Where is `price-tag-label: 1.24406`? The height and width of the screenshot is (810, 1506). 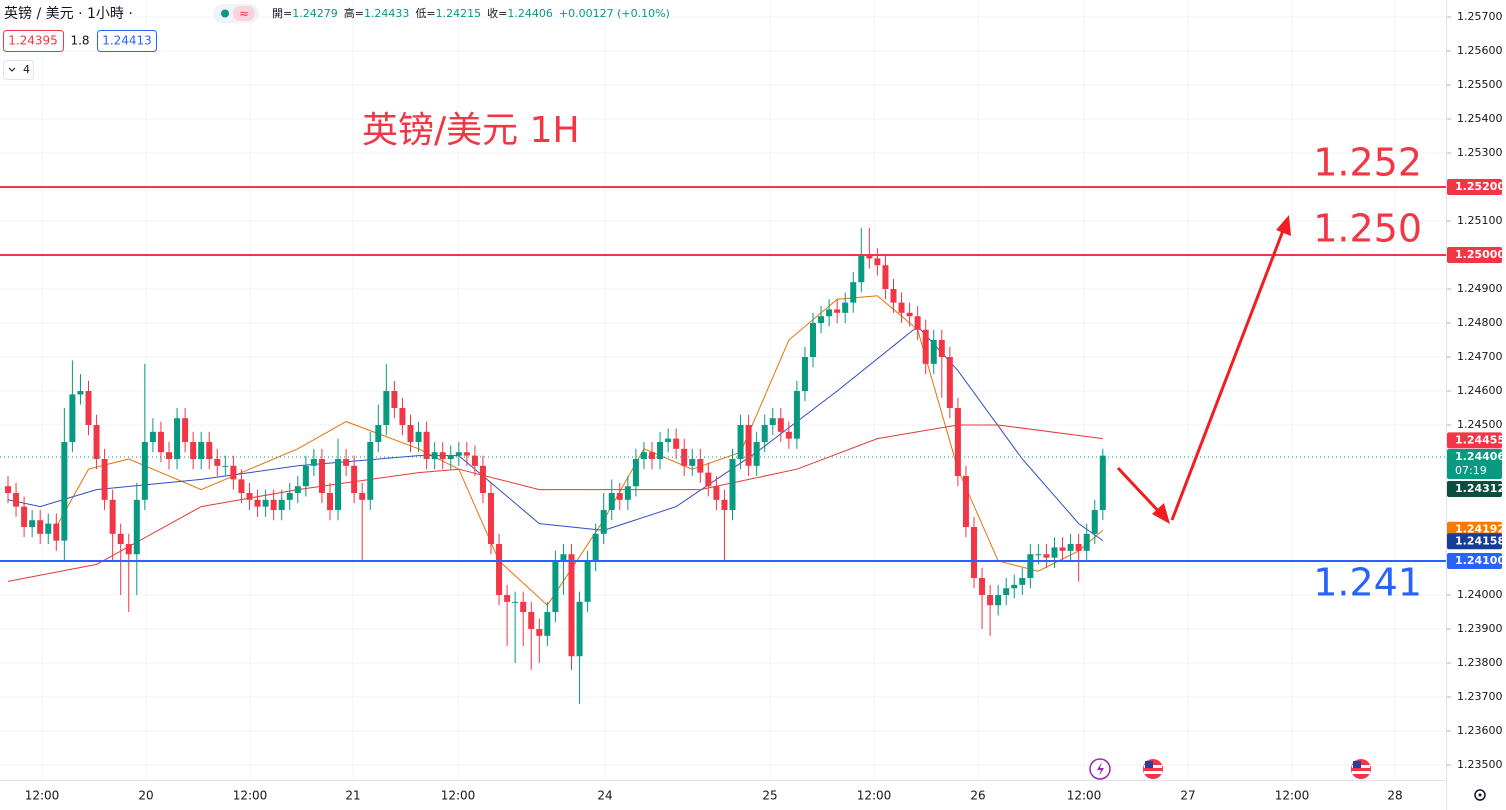 price-tag-label: 1.24406 is located at coordinates (1480, 456).